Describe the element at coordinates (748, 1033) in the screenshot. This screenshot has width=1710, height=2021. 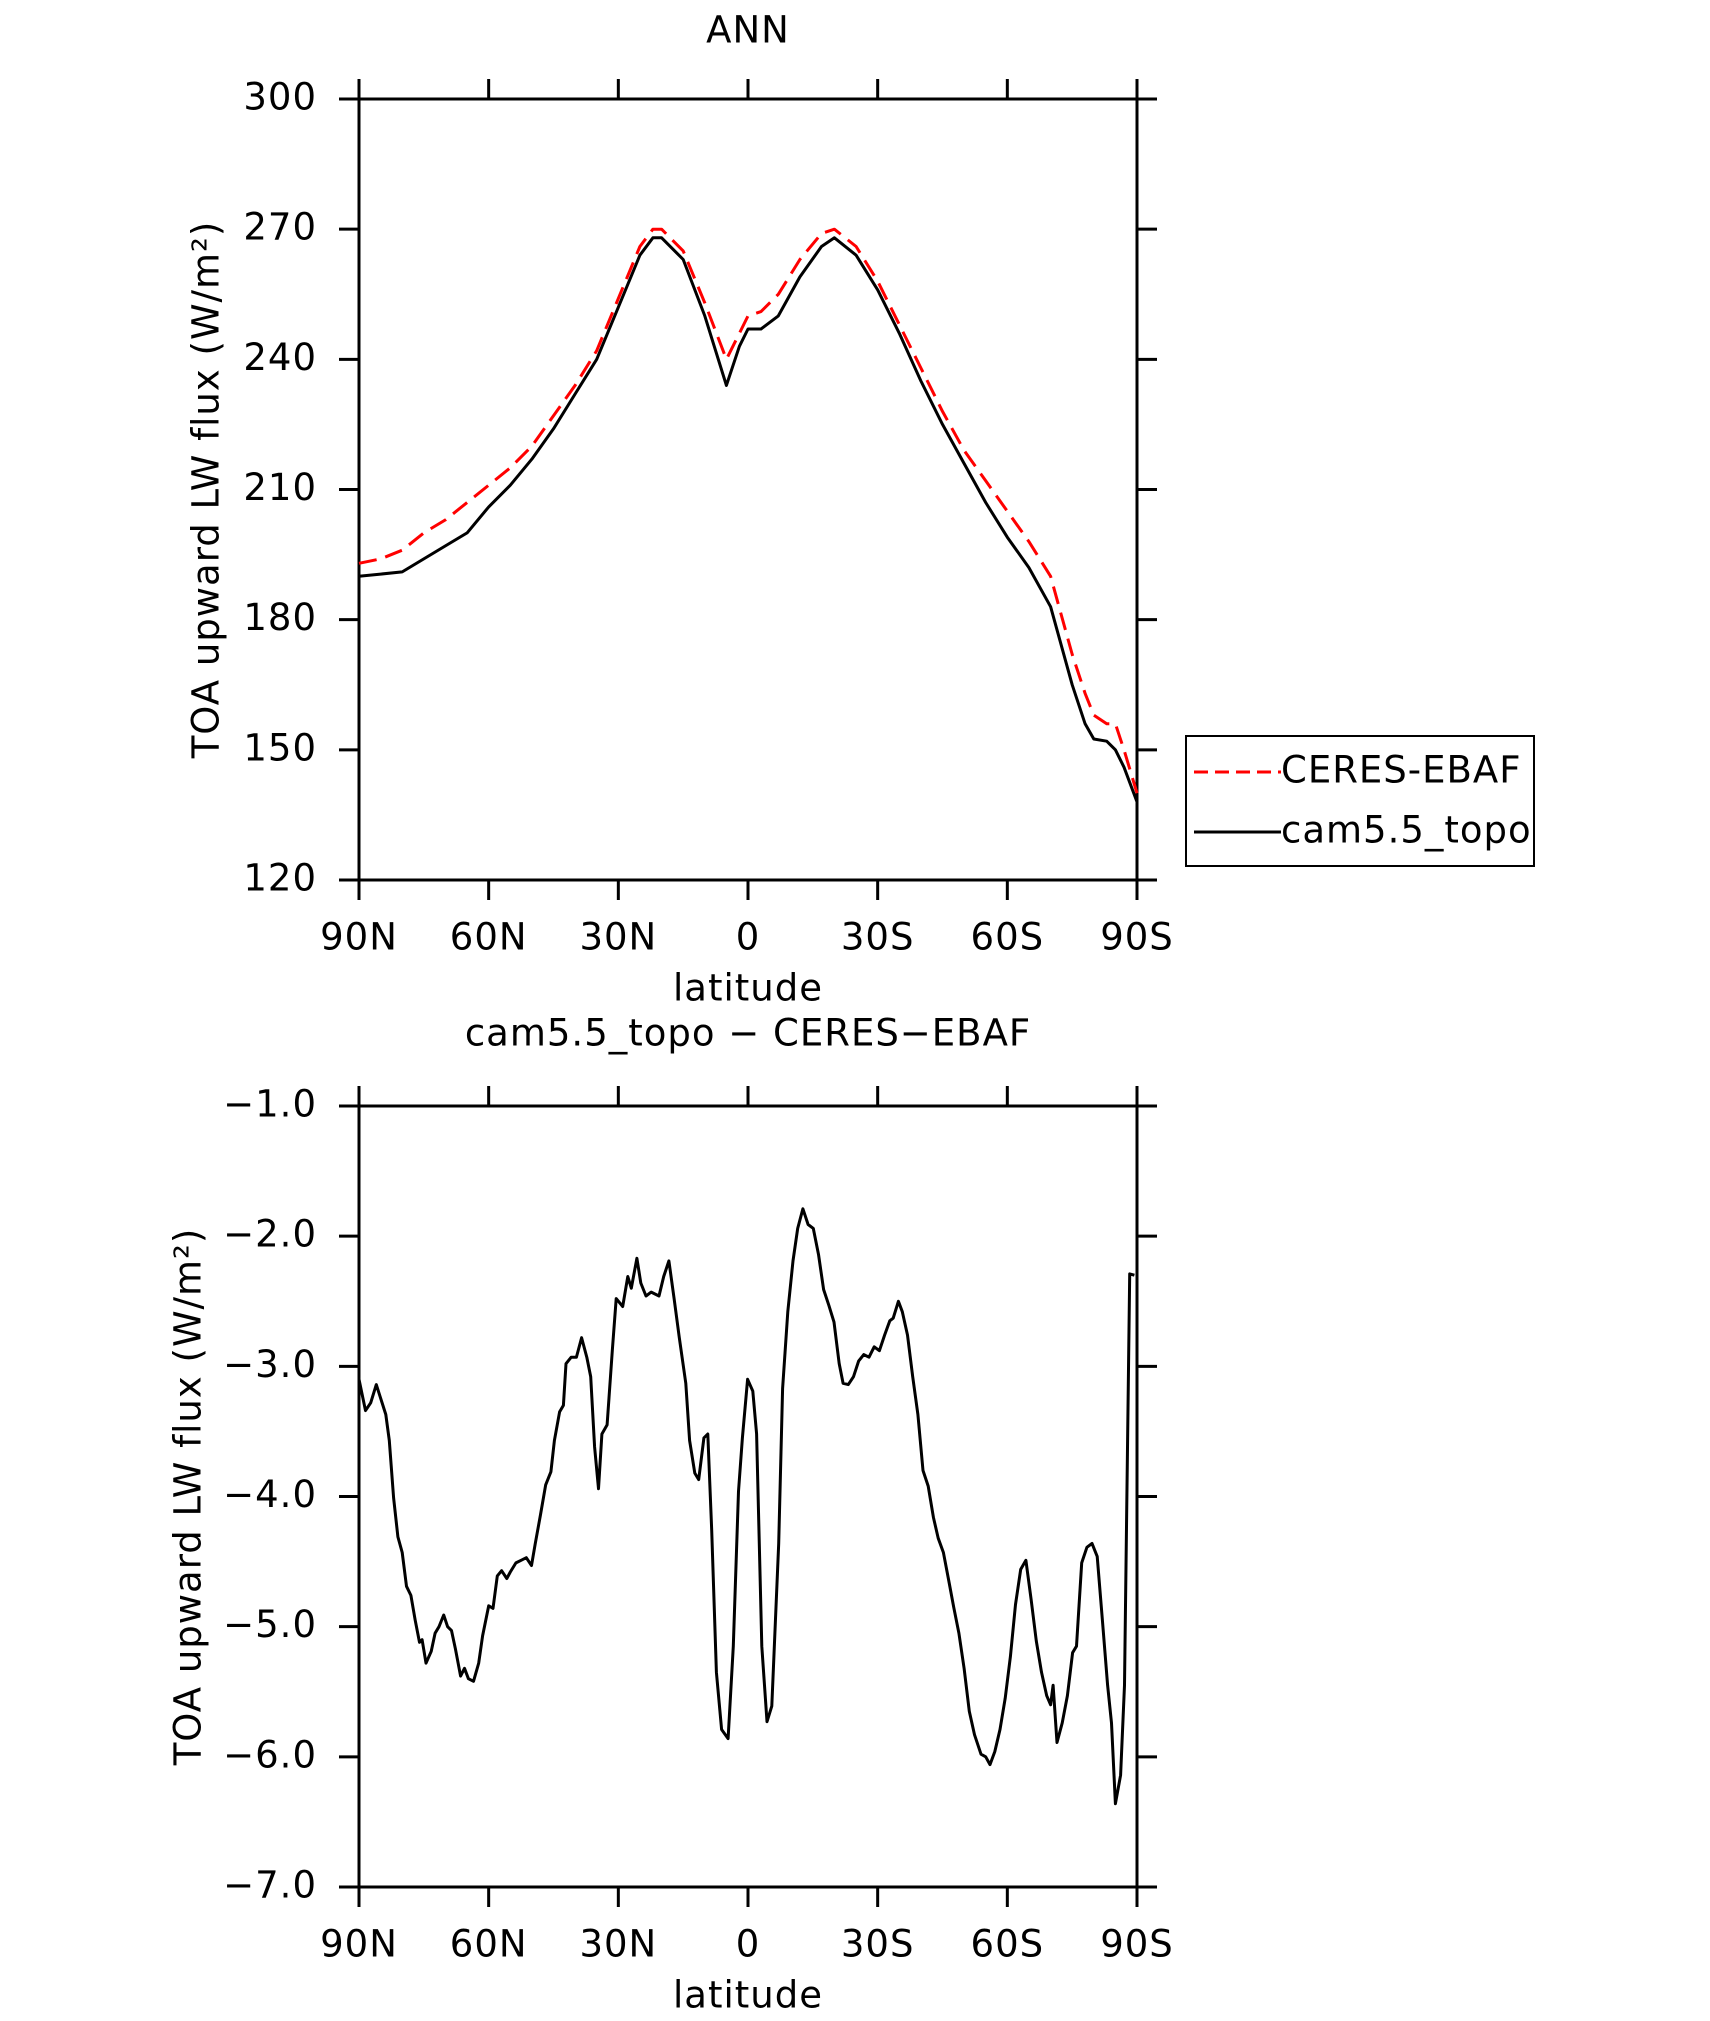
I see `chart-title: cam5.5_topo − CERES−EBAF` at that location.